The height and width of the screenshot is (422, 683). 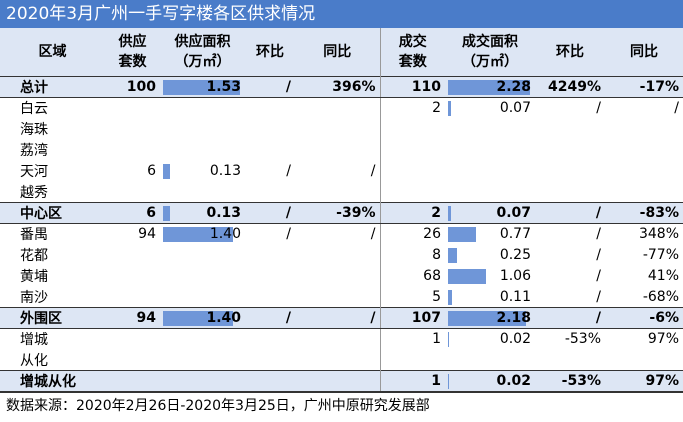 What do you see at coordinates (663, 276) in the screenshot?
I see `cell-text: 41%` at bounding box center [663, 276].